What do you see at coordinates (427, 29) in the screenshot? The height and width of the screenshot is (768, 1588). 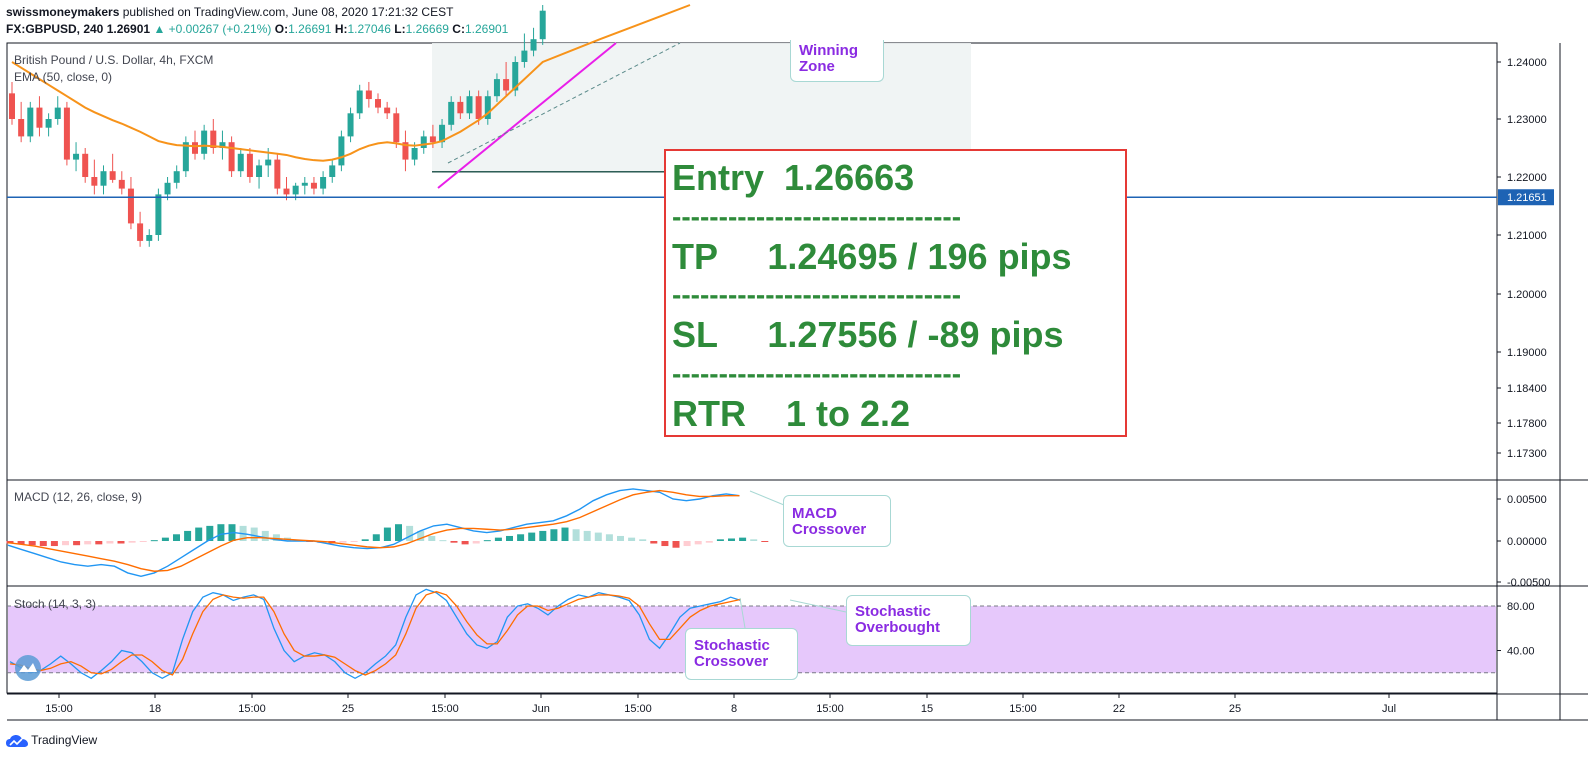 I see `low-value: 1.26669` at bounding box center [427, 29].